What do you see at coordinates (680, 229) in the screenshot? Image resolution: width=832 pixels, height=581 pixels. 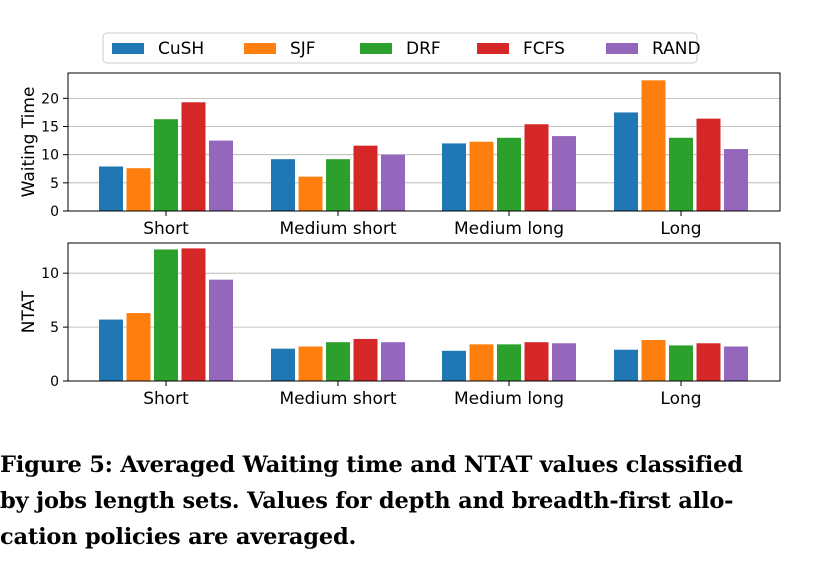 I see `xtick-label-waiting-time-long: Long` at bounding box center [680, 229].